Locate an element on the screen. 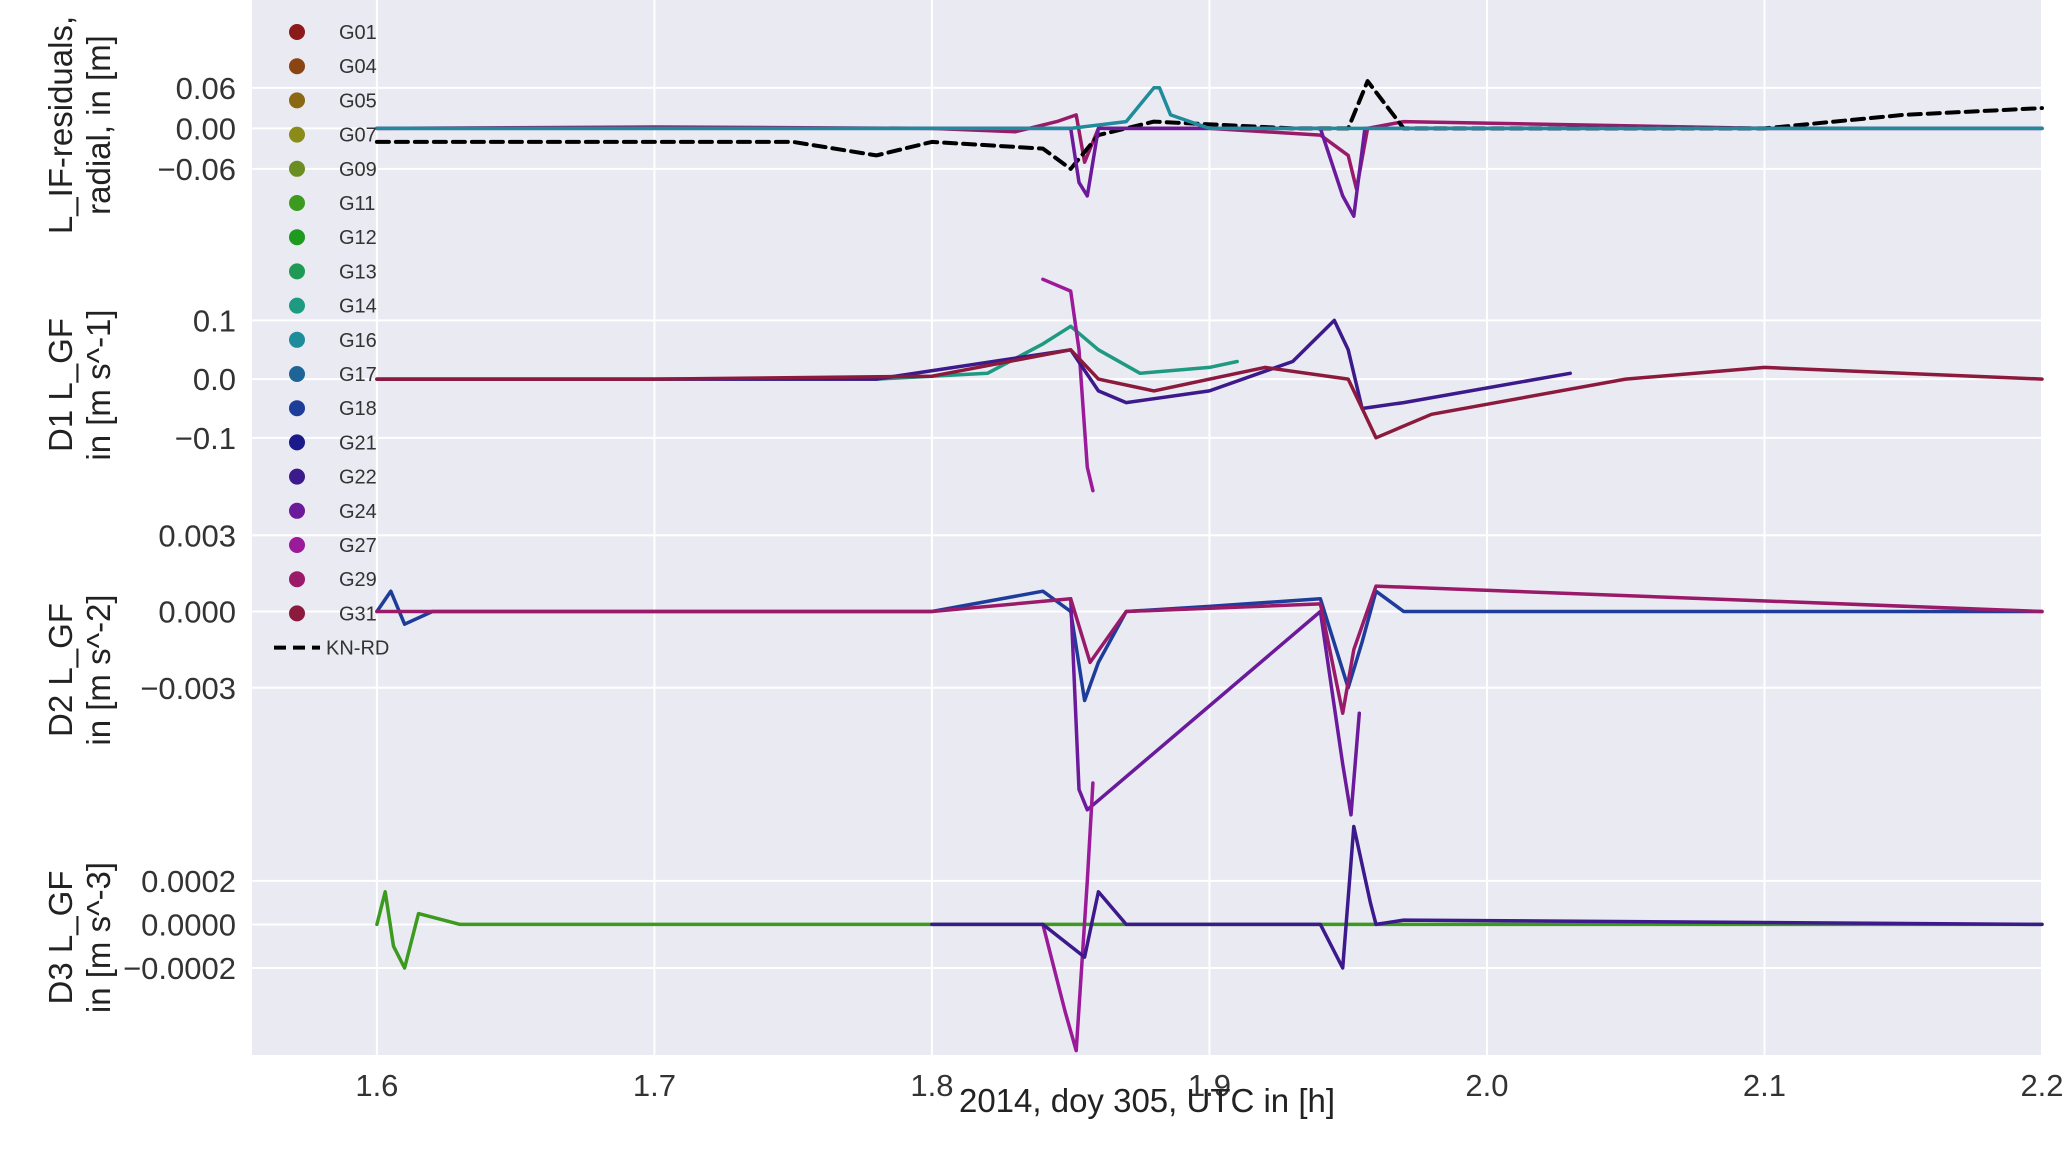 The width and height of the screenshot is (2067, 1159). y-axis-title: D2 L_GF is located at coordinates (60, 670).